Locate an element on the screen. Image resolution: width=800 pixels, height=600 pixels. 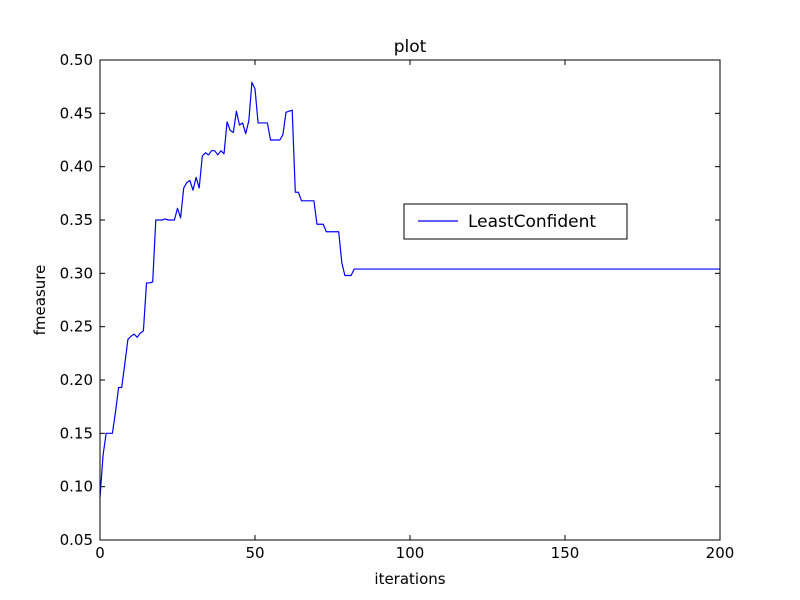
y-tick-label: 0.45 is located at coordinates (76, 113).